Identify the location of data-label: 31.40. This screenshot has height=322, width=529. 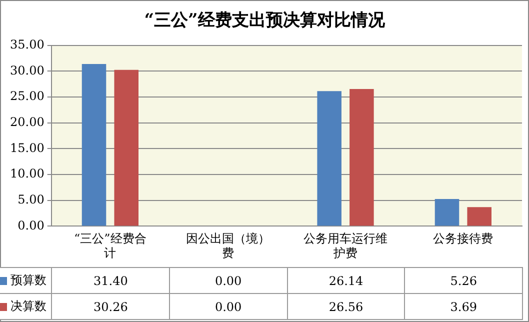
(110, 280).